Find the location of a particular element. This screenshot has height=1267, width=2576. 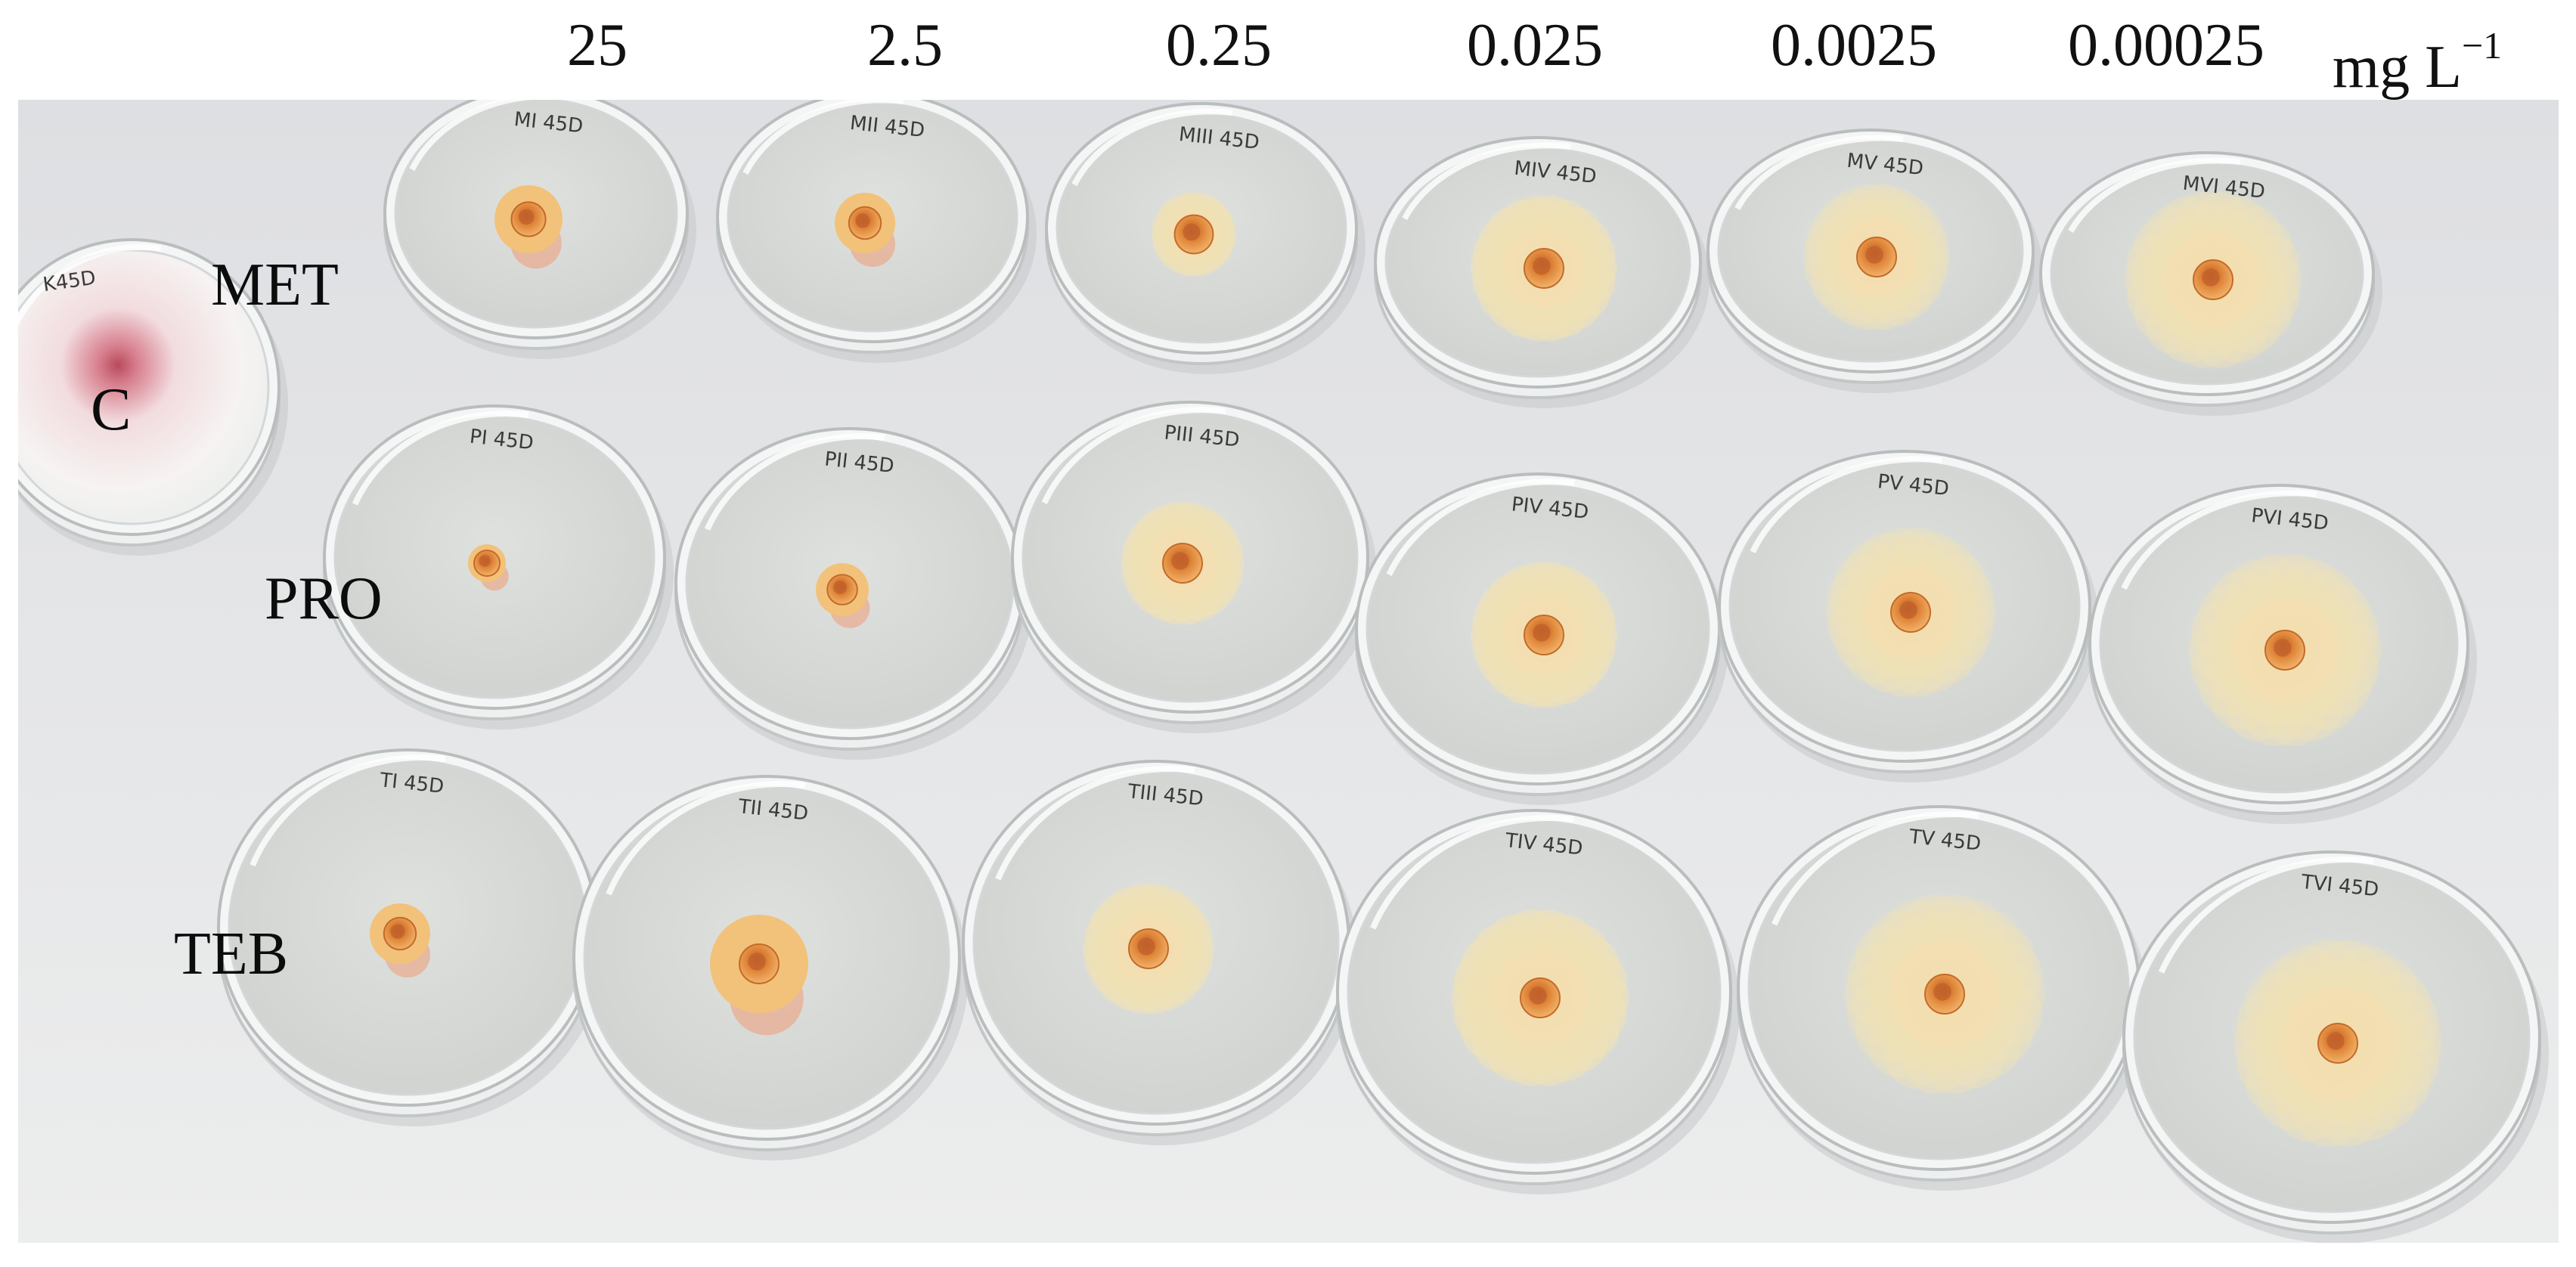

met-dish: MVI 45D is located at coordinates (2210, 283).